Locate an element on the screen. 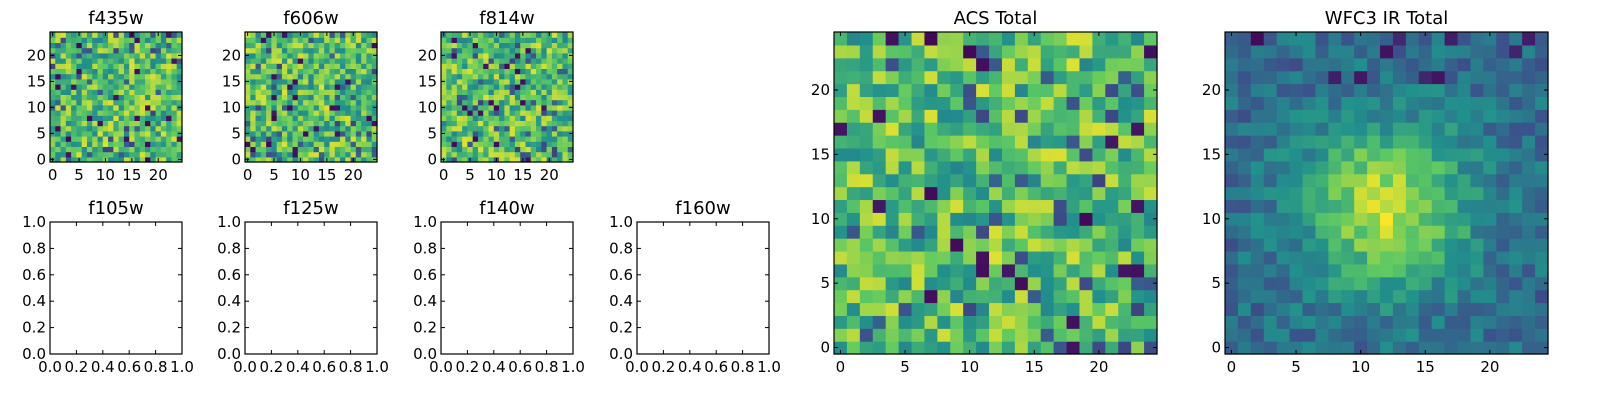 This screenshot has height=400, width=1600. x-tick-label: 0.8 is located at coordinates (351, 367).